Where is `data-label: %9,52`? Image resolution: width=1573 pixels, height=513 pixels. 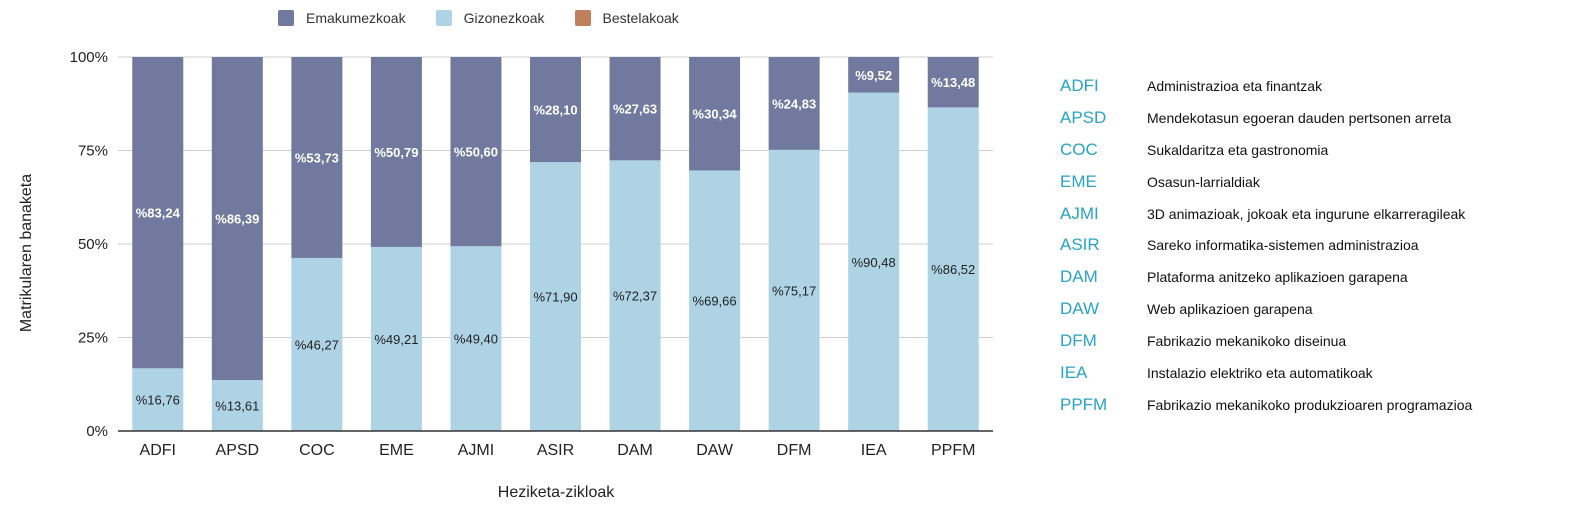 data-label: %9,52 is located at coordinates (873, 75).